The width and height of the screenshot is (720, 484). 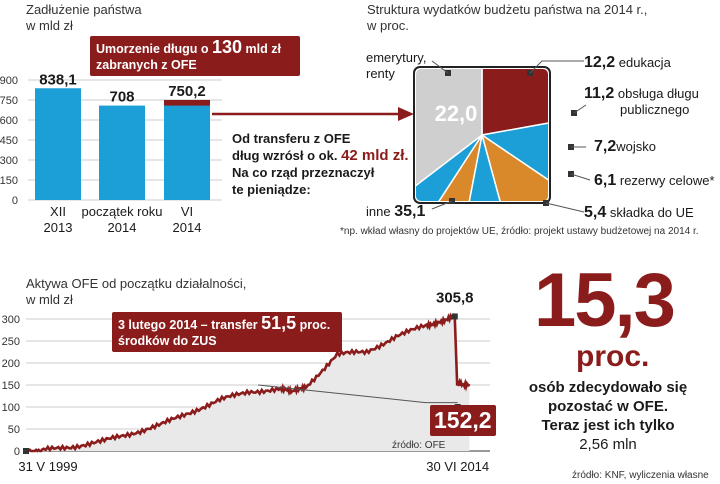 What do you see at coordinates (396, 65) in the screenshot?
I see `pie-label-emerytury: emerytury, renty` at bounding box center [396, 65].